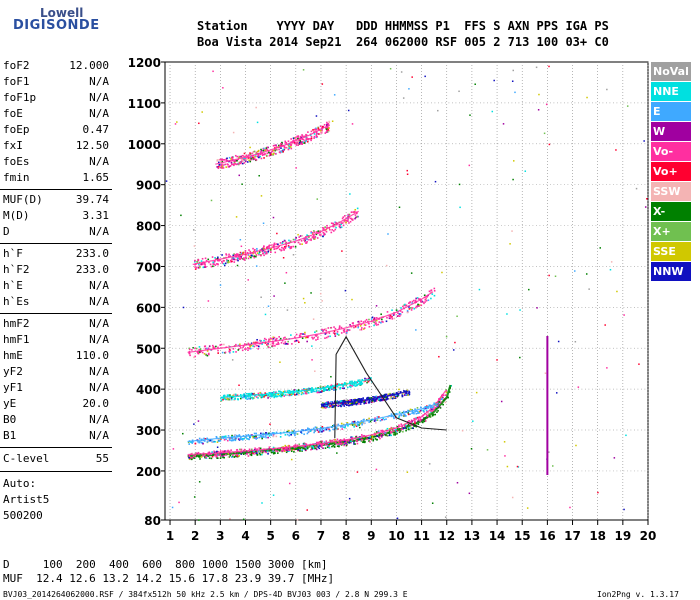 The width and height of the screenshot is (700, 600). Describe the element at coordinates (148, 227) in the screenshot. I see `y-tick-label: 800` at that location.